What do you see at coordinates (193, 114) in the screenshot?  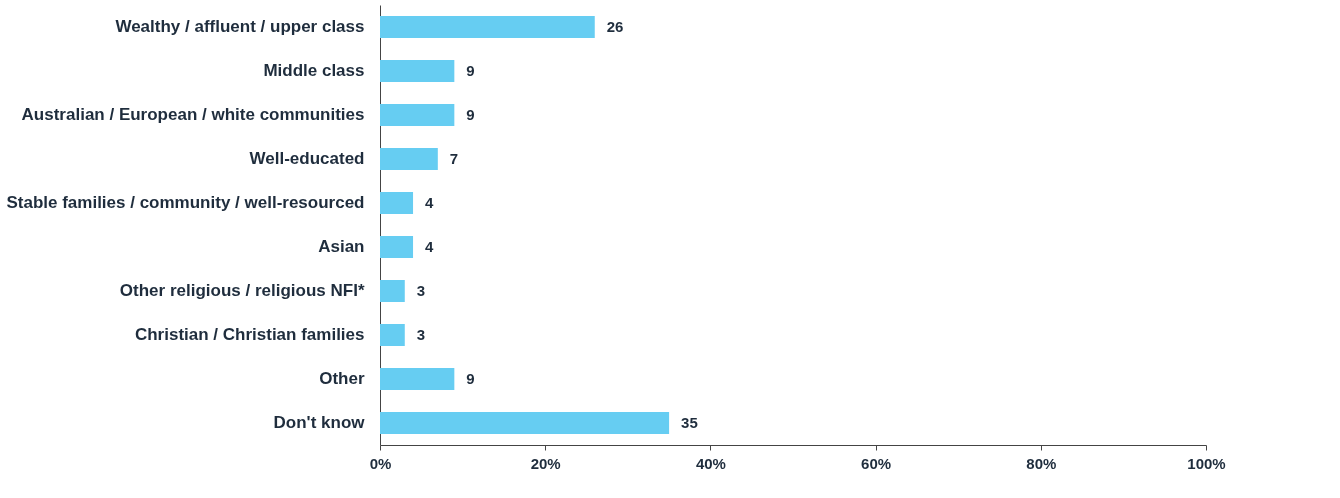 I see `y-tick-label: Australian / European / white communities` at bounding box center [193, 114].